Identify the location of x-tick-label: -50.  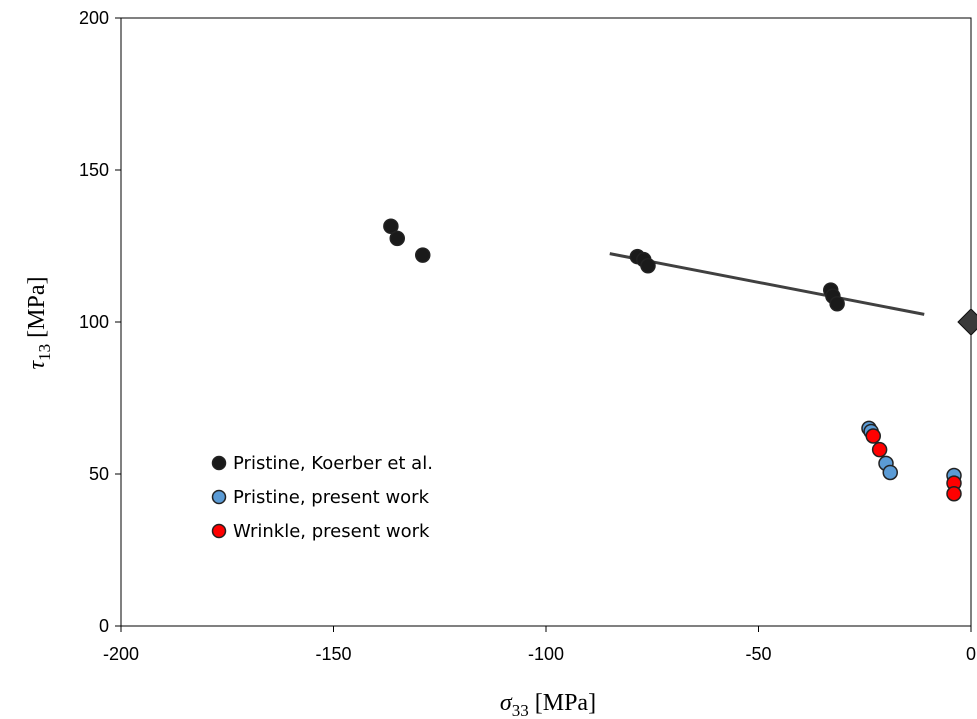
(758, 654).